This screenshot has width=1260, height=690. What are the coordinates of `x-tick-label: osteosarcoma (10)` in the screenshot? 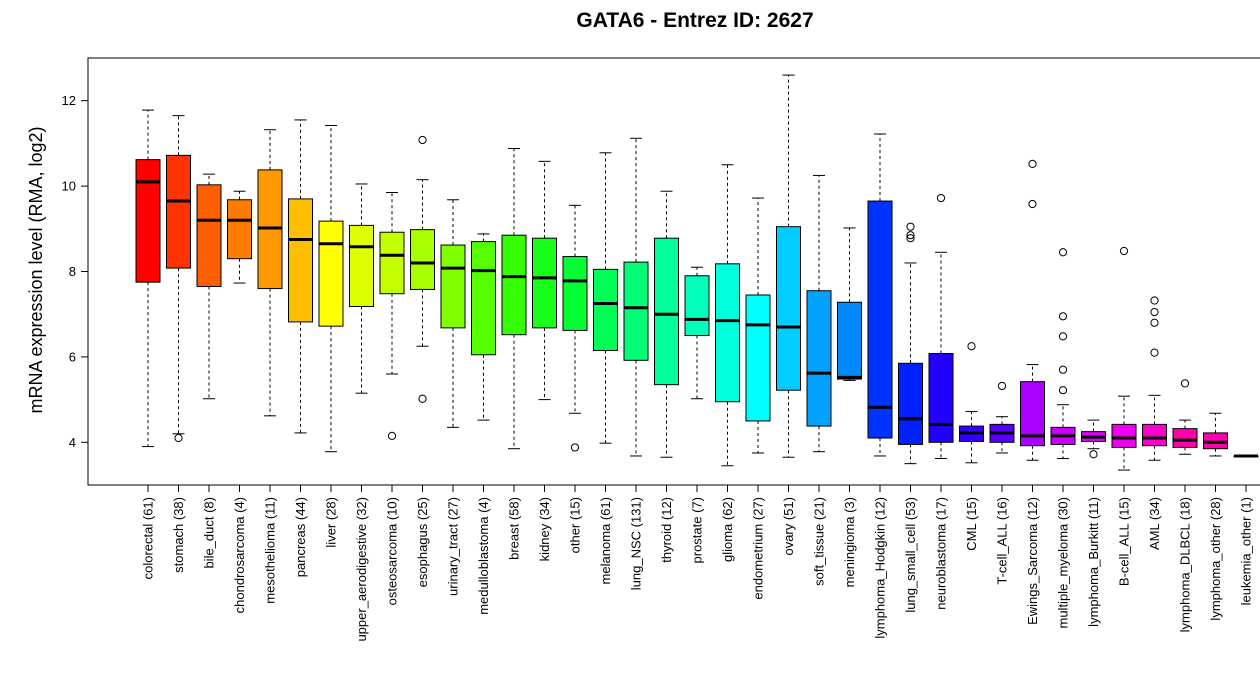 It's located at (392, 551).